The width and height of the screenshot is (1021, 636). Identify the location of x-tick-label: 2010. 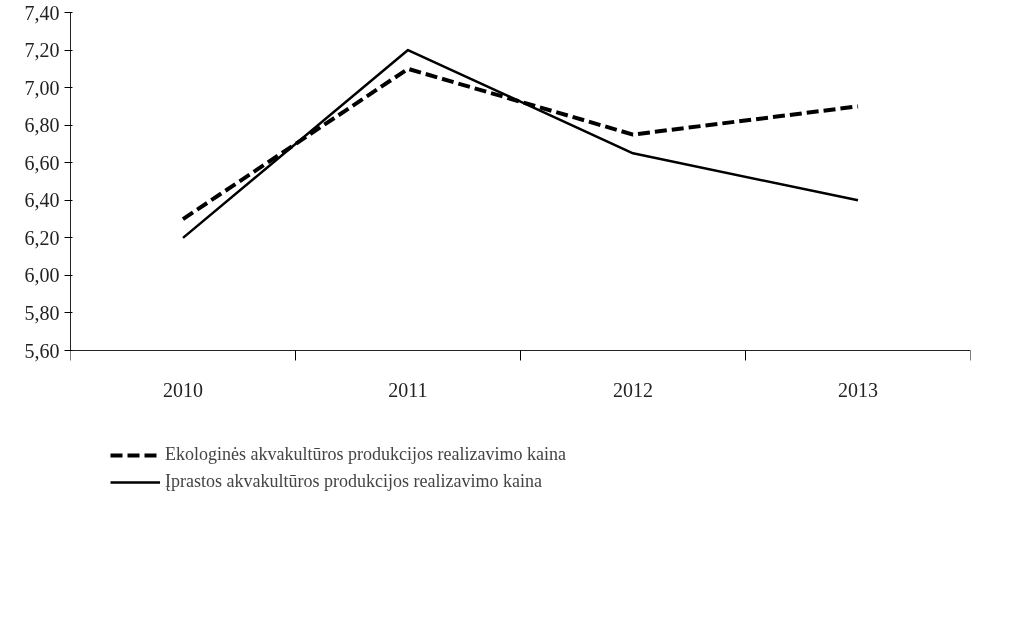
(183, 389).